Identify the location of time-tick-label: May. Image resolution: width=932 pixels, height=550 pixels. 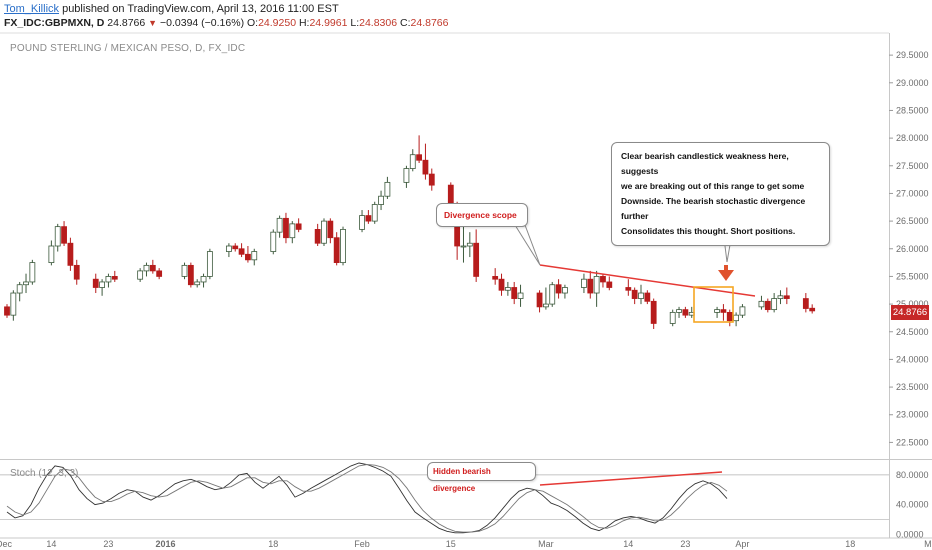
(928, 544).